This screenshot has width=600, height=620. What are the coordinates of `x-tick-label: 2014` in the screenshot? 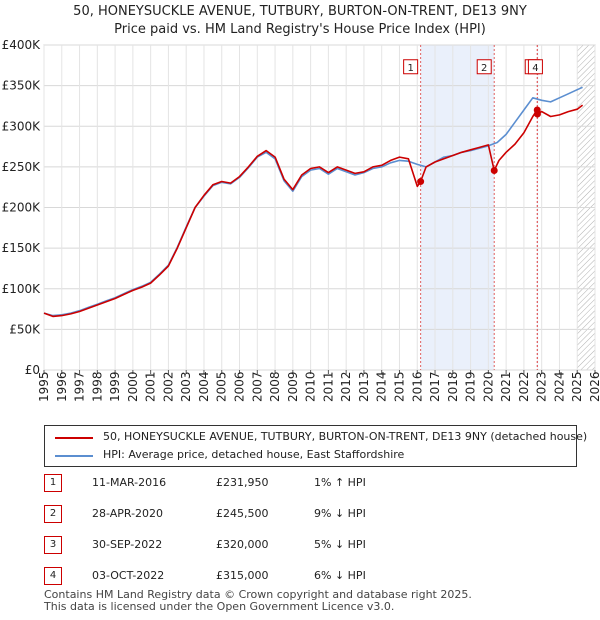 It's located at (382, 386).